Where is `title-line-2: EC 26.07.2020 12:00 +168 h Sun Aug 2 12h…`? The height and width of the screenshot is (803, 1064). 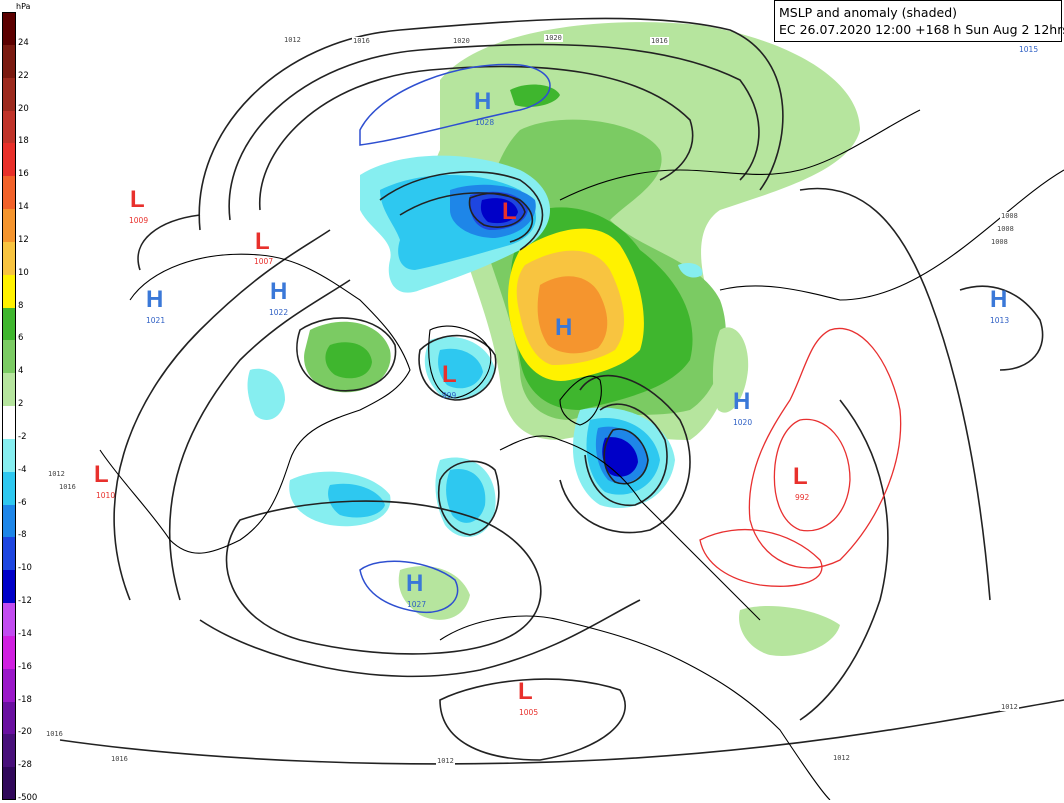
title-line-2: EC 26.07.2020 12:00 +168 h Sun Aug 2 12h… is located at coordinates (921, 29).